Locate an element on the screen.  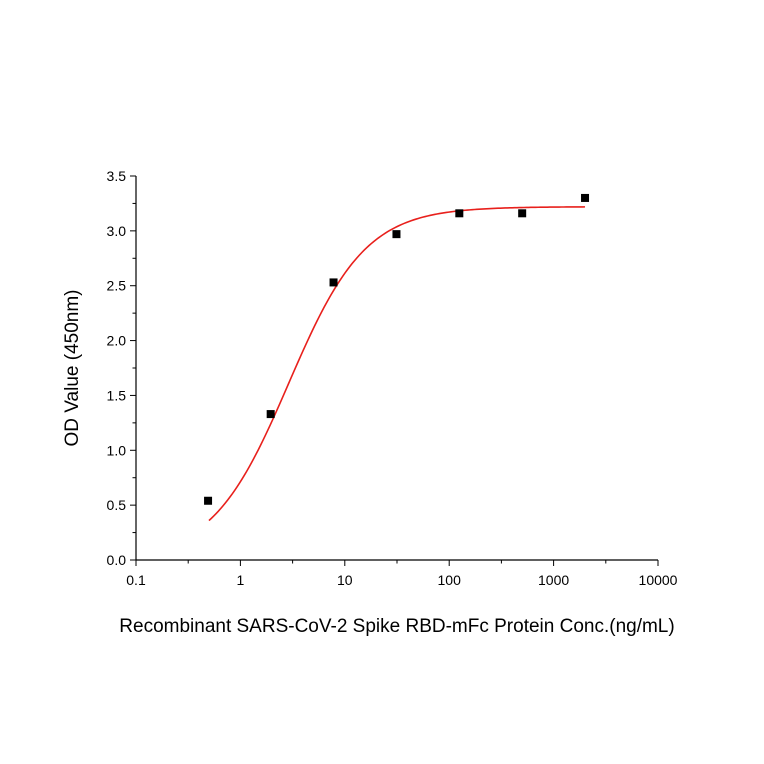
x-tick-label: 10000 is located at coordinates (658, 580).